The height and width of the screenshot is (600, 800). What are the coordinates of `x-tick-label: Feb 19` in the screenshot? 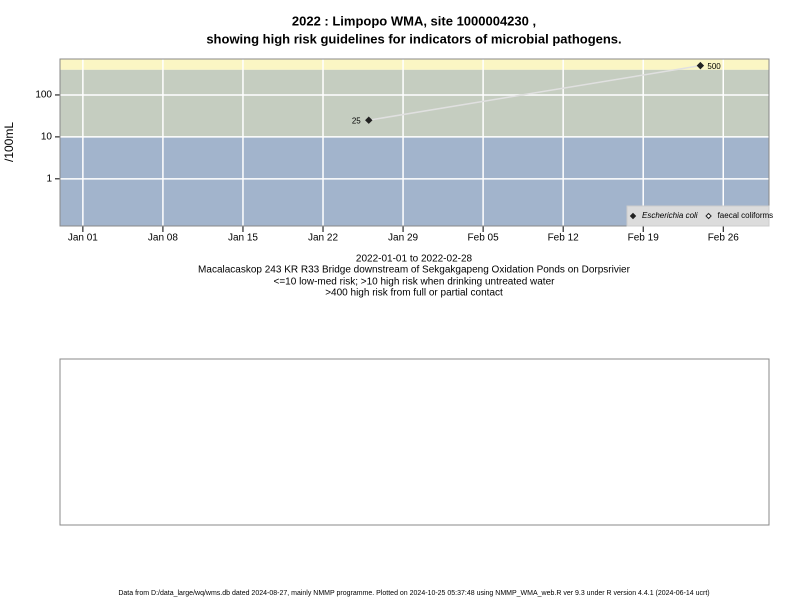 It's located at (644, 238).